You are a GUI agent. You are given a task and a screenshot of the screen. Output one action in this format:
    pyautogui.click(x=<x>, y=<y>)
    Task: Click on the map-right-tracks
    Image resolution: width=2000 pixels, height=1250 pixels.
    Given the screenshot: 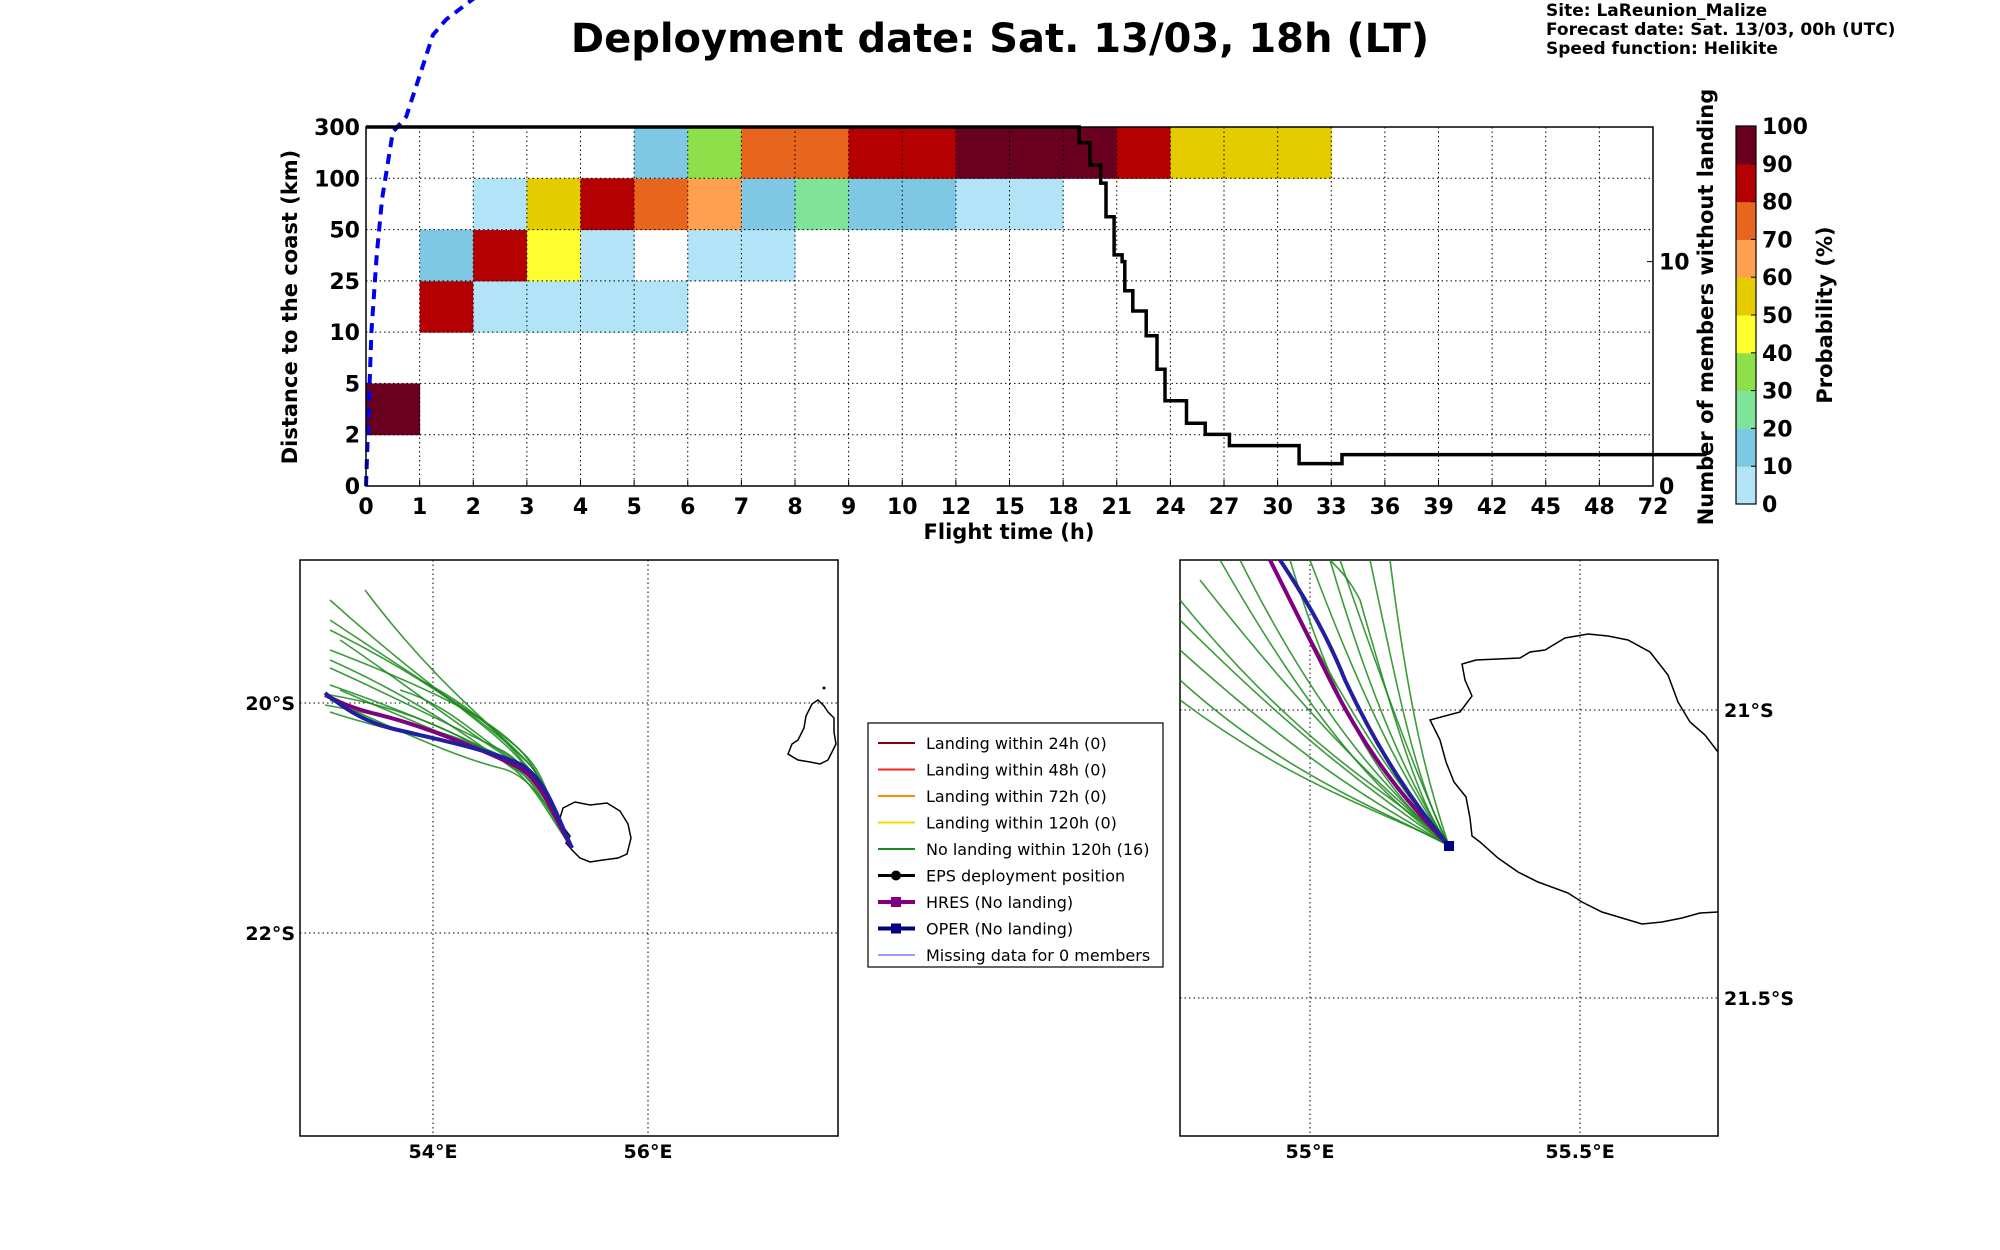 What is the action you would take?
    pyautogui.click(x=1315, y=703)
    